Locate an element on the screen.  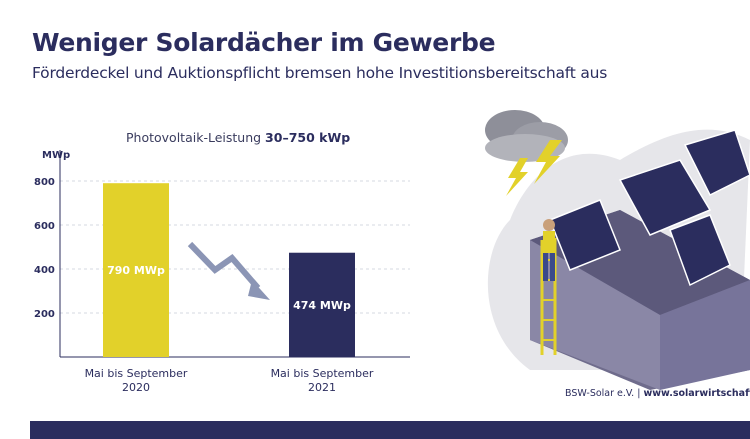
x-category-label: 2021 is located at coordinates (322, 387).